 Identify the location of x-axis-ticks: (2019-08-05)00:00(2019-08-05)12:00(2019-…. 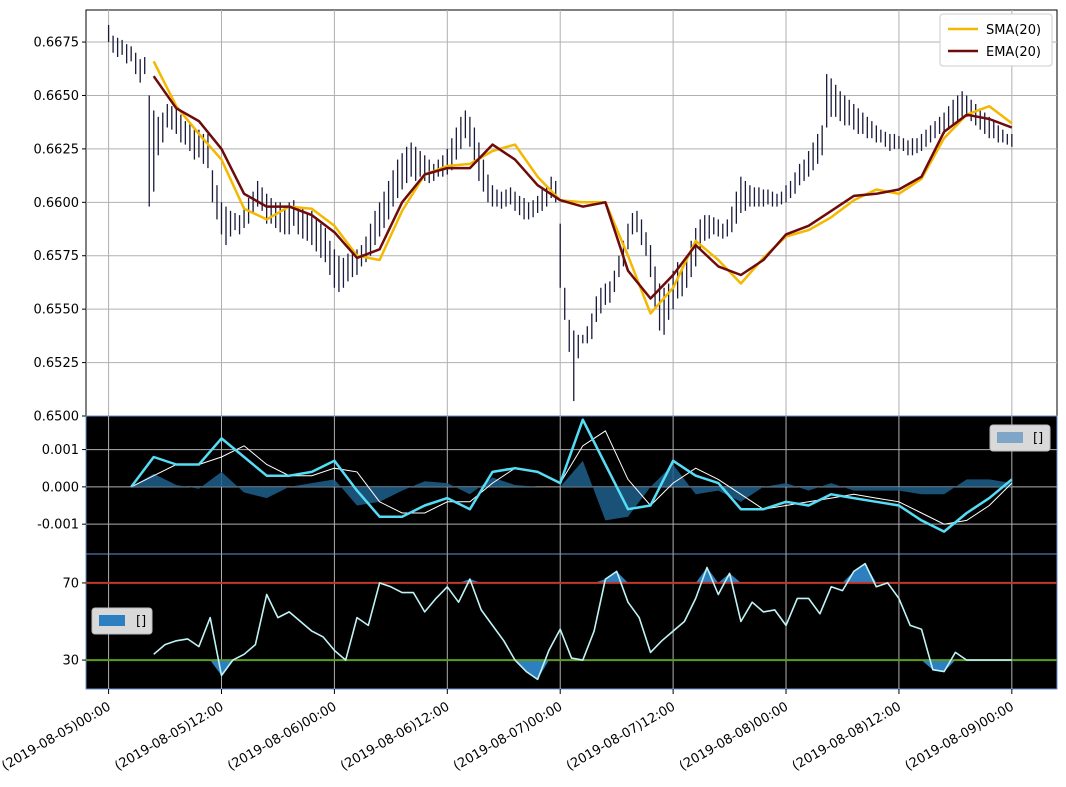
(508, 731).